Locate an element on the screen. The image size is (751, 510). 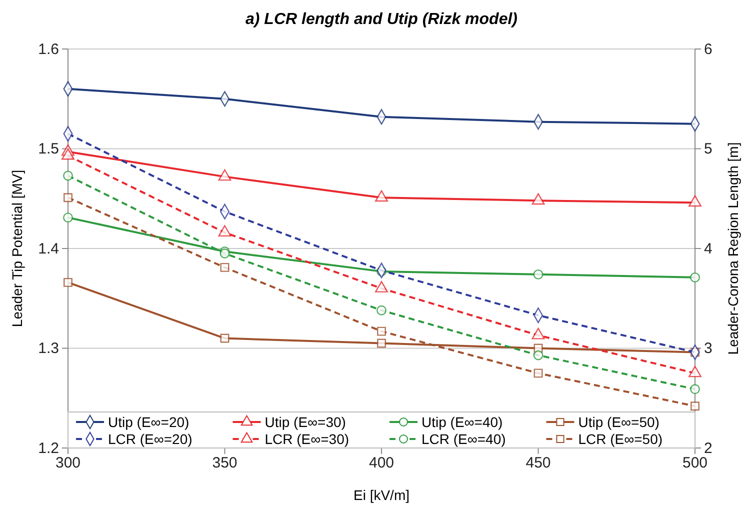
legend-label: Utip (E∞=50) is located at coordinates (619, 422).